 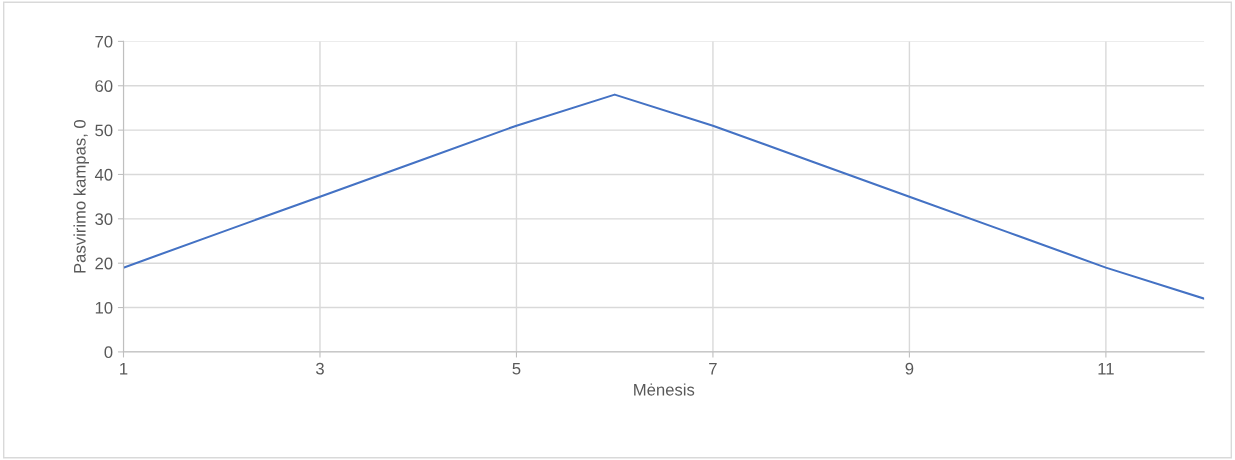 What do you see at coordinates (104, 130) in the screenshot?
I see `y-tick-label: 50` at bounding box center [104, 130].